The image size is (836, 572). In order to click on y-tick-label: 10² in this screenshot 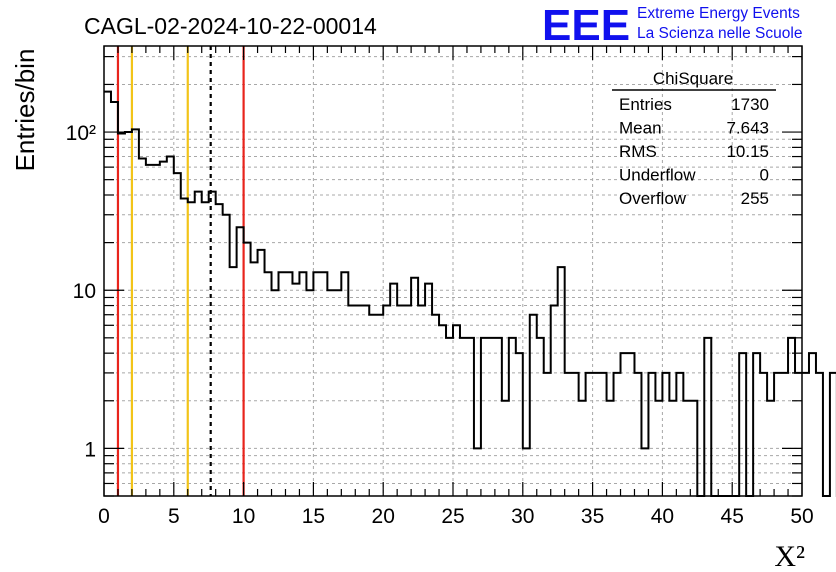, I will do `click(81, 133)`.